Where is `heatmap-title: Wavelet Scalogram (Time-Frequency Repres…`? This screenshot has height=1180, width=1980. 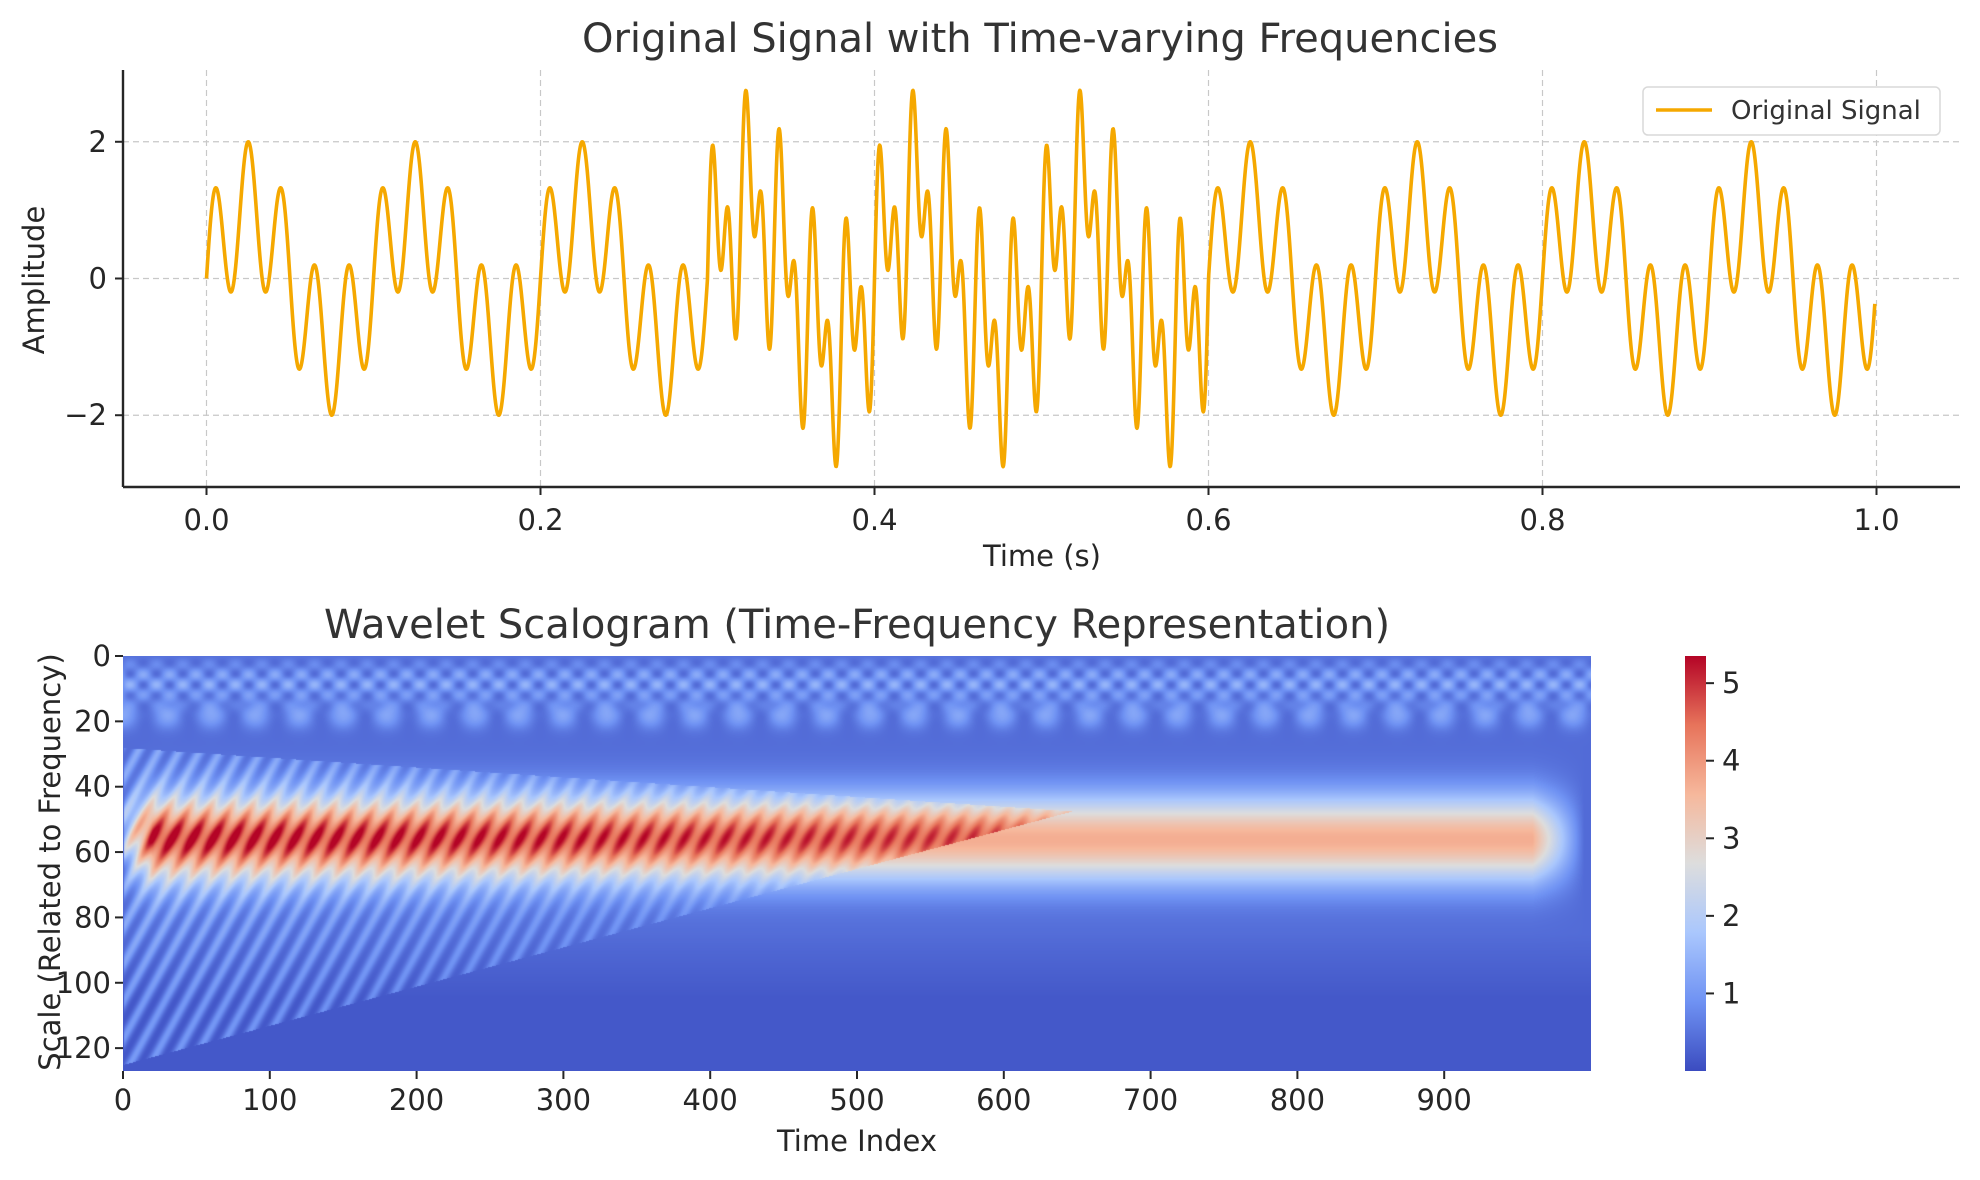 heatmap-title: Wavelet Scalogram (Time-Frequency Repres… is located at coordinates (857, 625).